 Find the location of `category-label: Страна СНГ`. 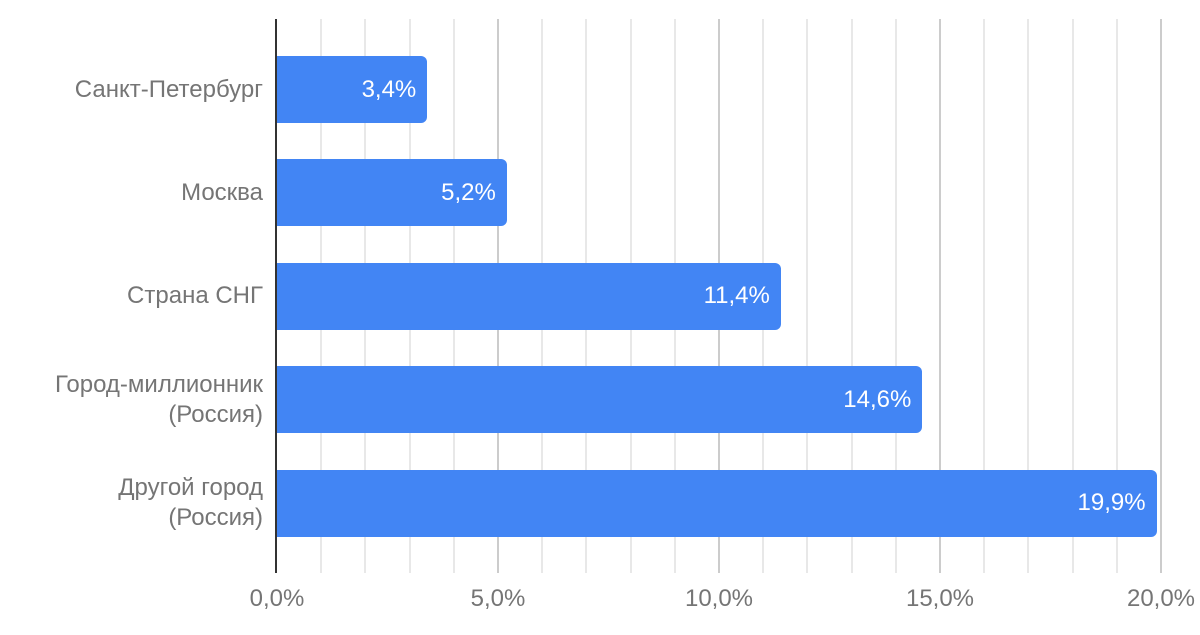

category-label: Страна СНГ is located at coordinates (195, 296).